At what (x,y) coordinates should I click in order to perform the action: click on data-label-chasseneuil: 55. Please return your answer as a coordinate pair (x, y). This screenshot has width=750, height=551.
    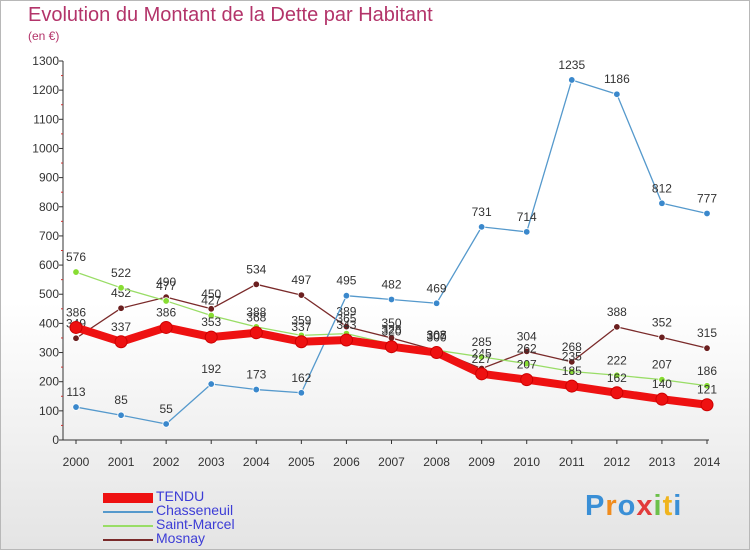
    Looking at the image, I should click on (166, 409).